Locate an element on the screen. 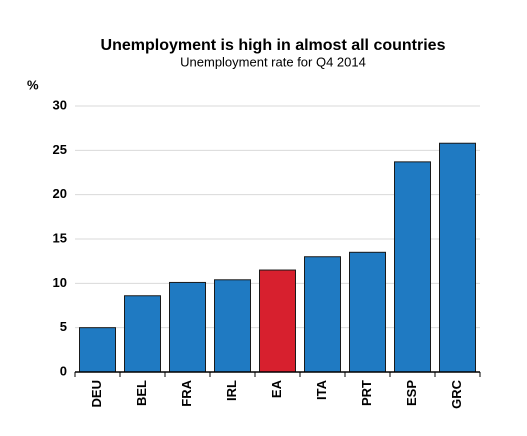 The width and height of the screenshot is (527, 436). y-tick-label: 20 is located at coordinates (60, 193).